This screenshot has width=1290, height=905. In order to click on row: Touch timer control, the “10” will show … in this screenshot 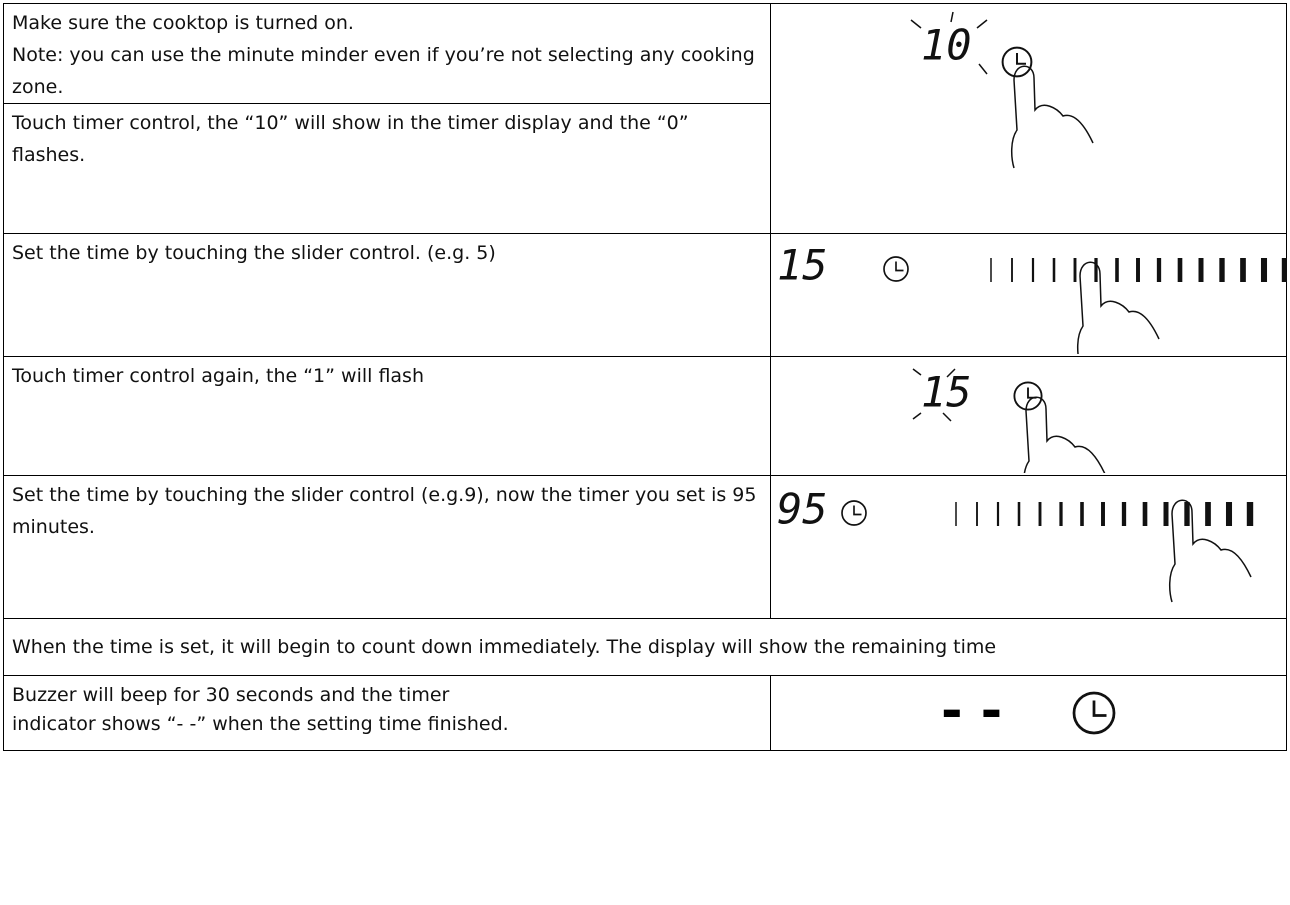, I will do `click(645, 168)`.